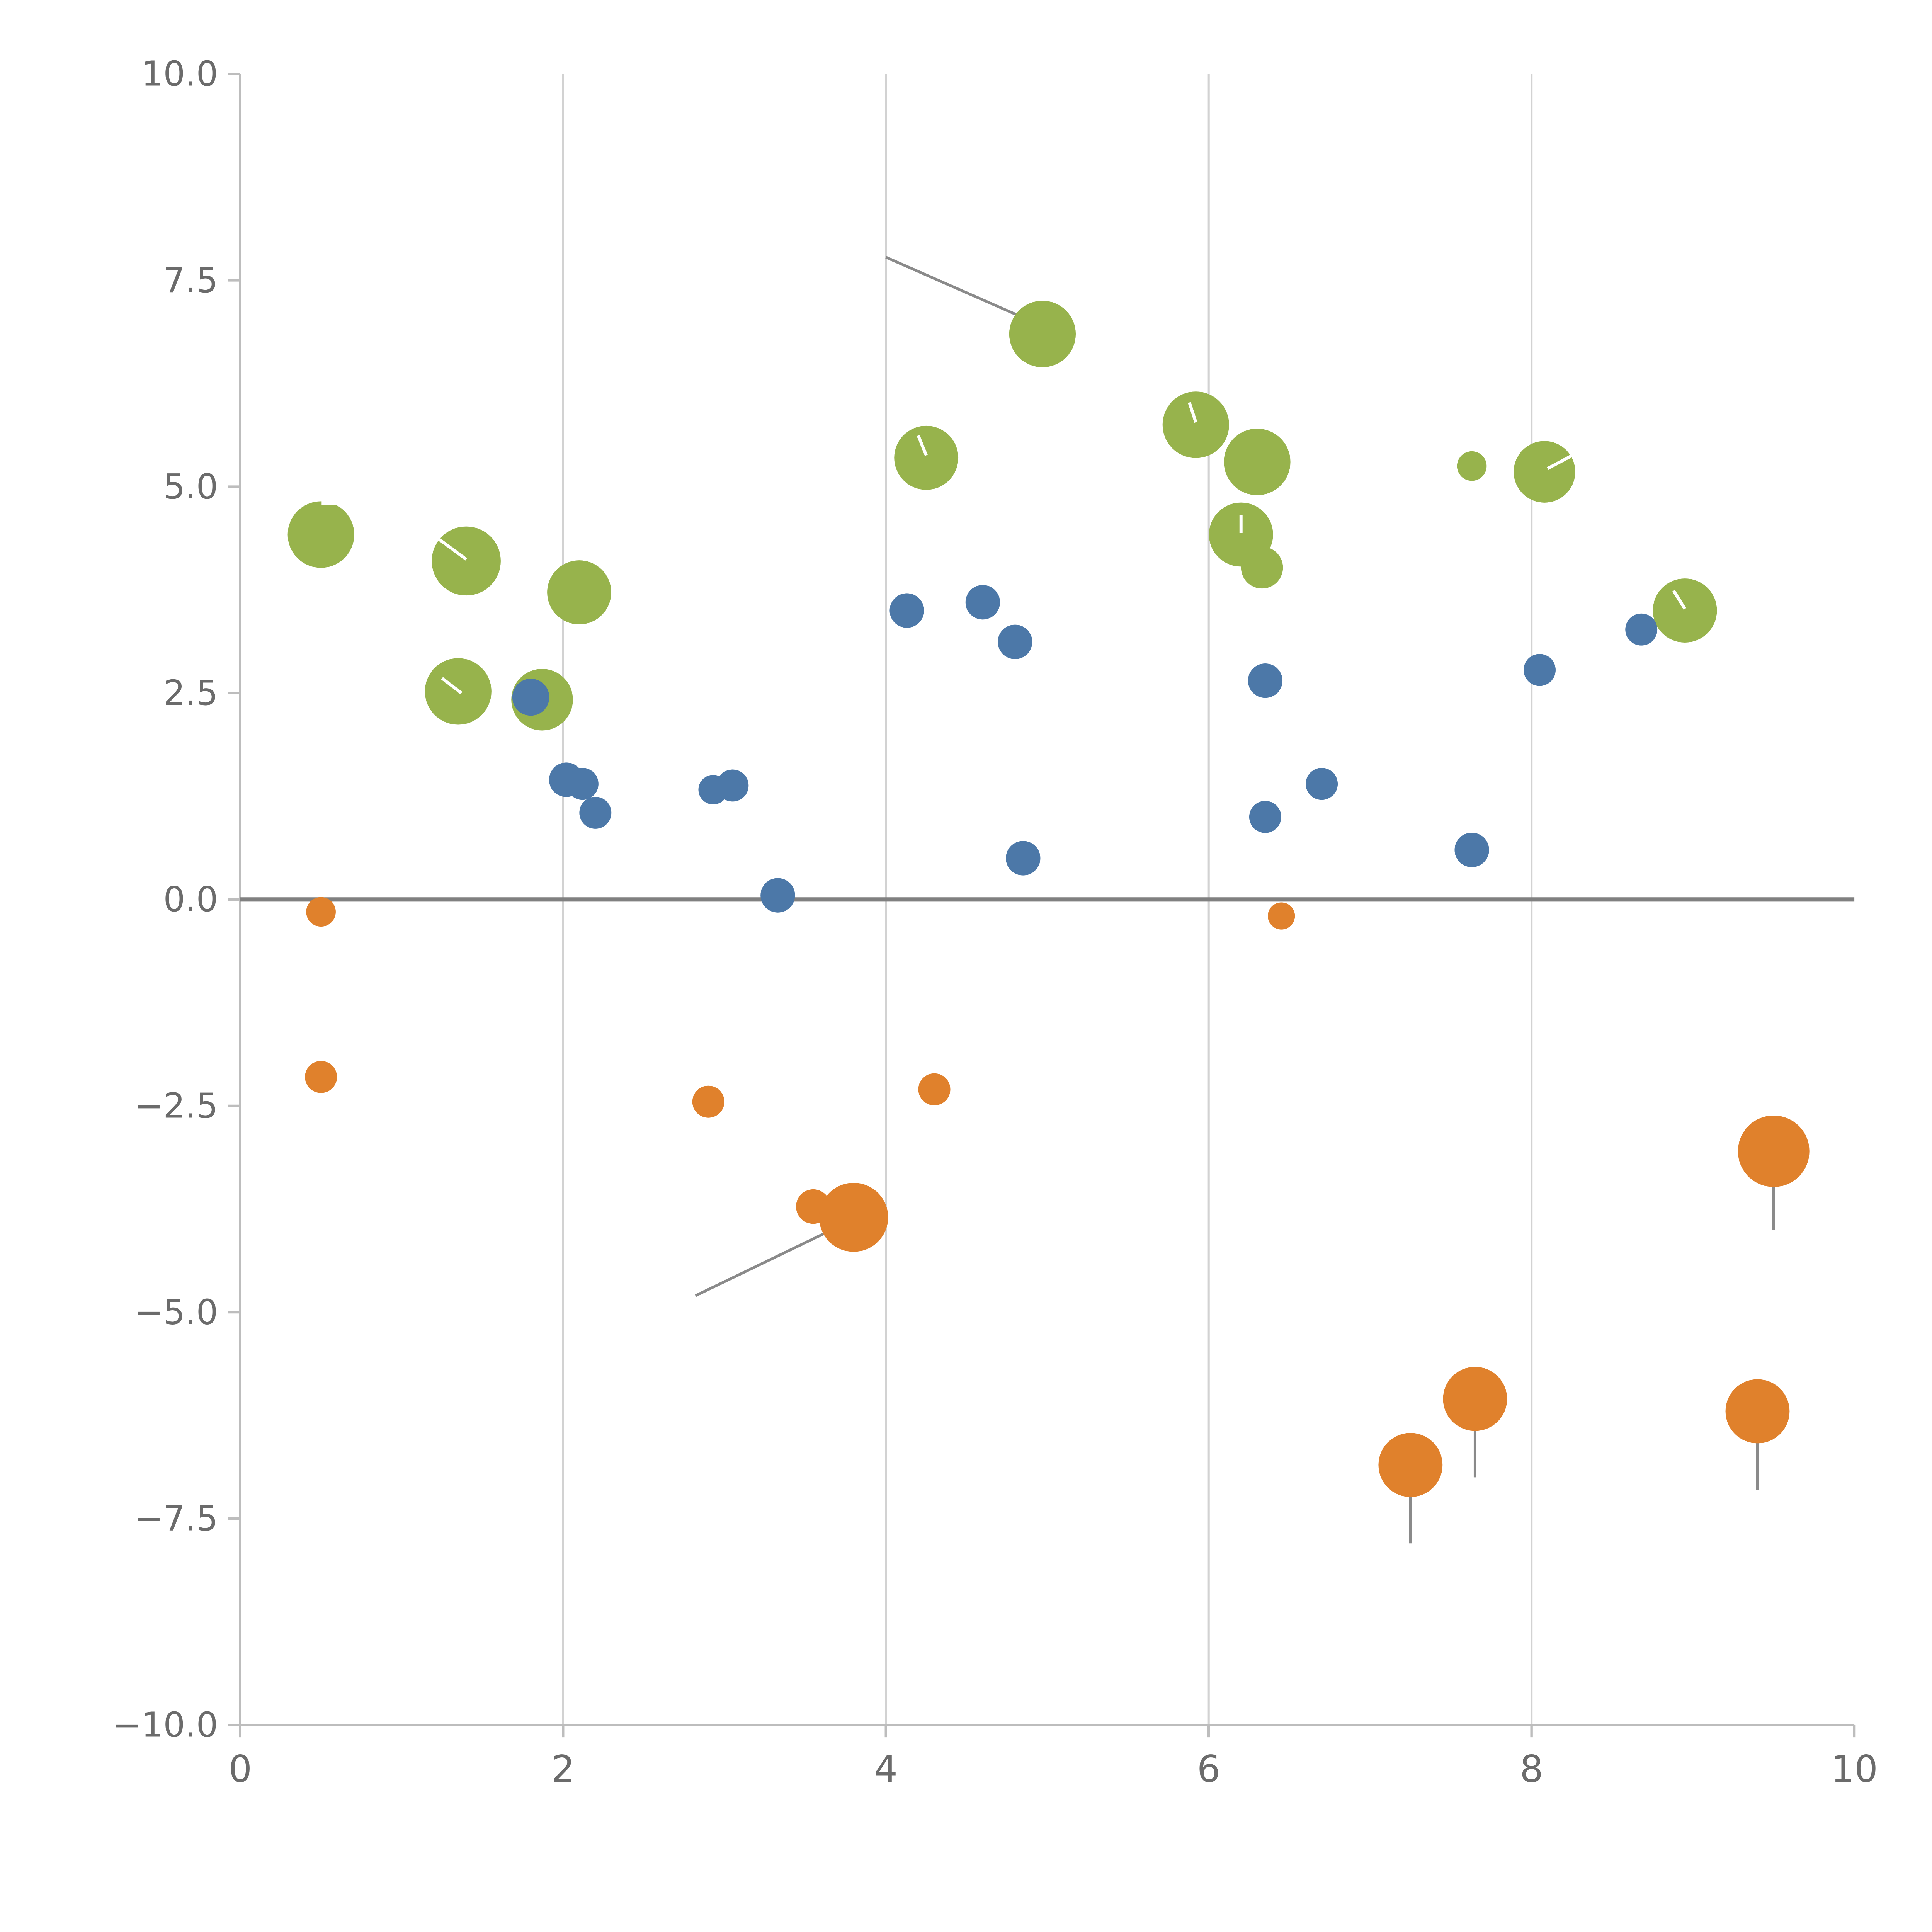 Image resolution: width=1932 pixels, height=1932 pixels. I want to click on y-tick-label: 2.5, so click(191, 693).